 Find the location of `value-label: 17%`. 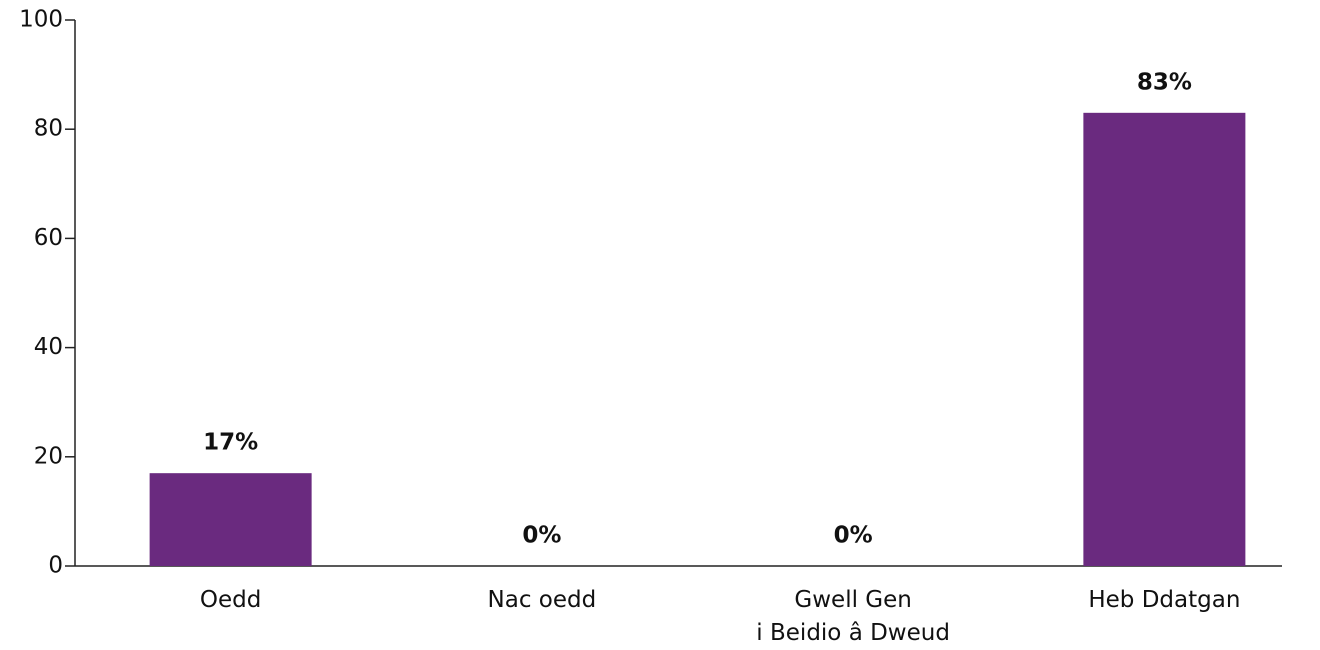

value-label: 17% is located at coordinates (230, 443).